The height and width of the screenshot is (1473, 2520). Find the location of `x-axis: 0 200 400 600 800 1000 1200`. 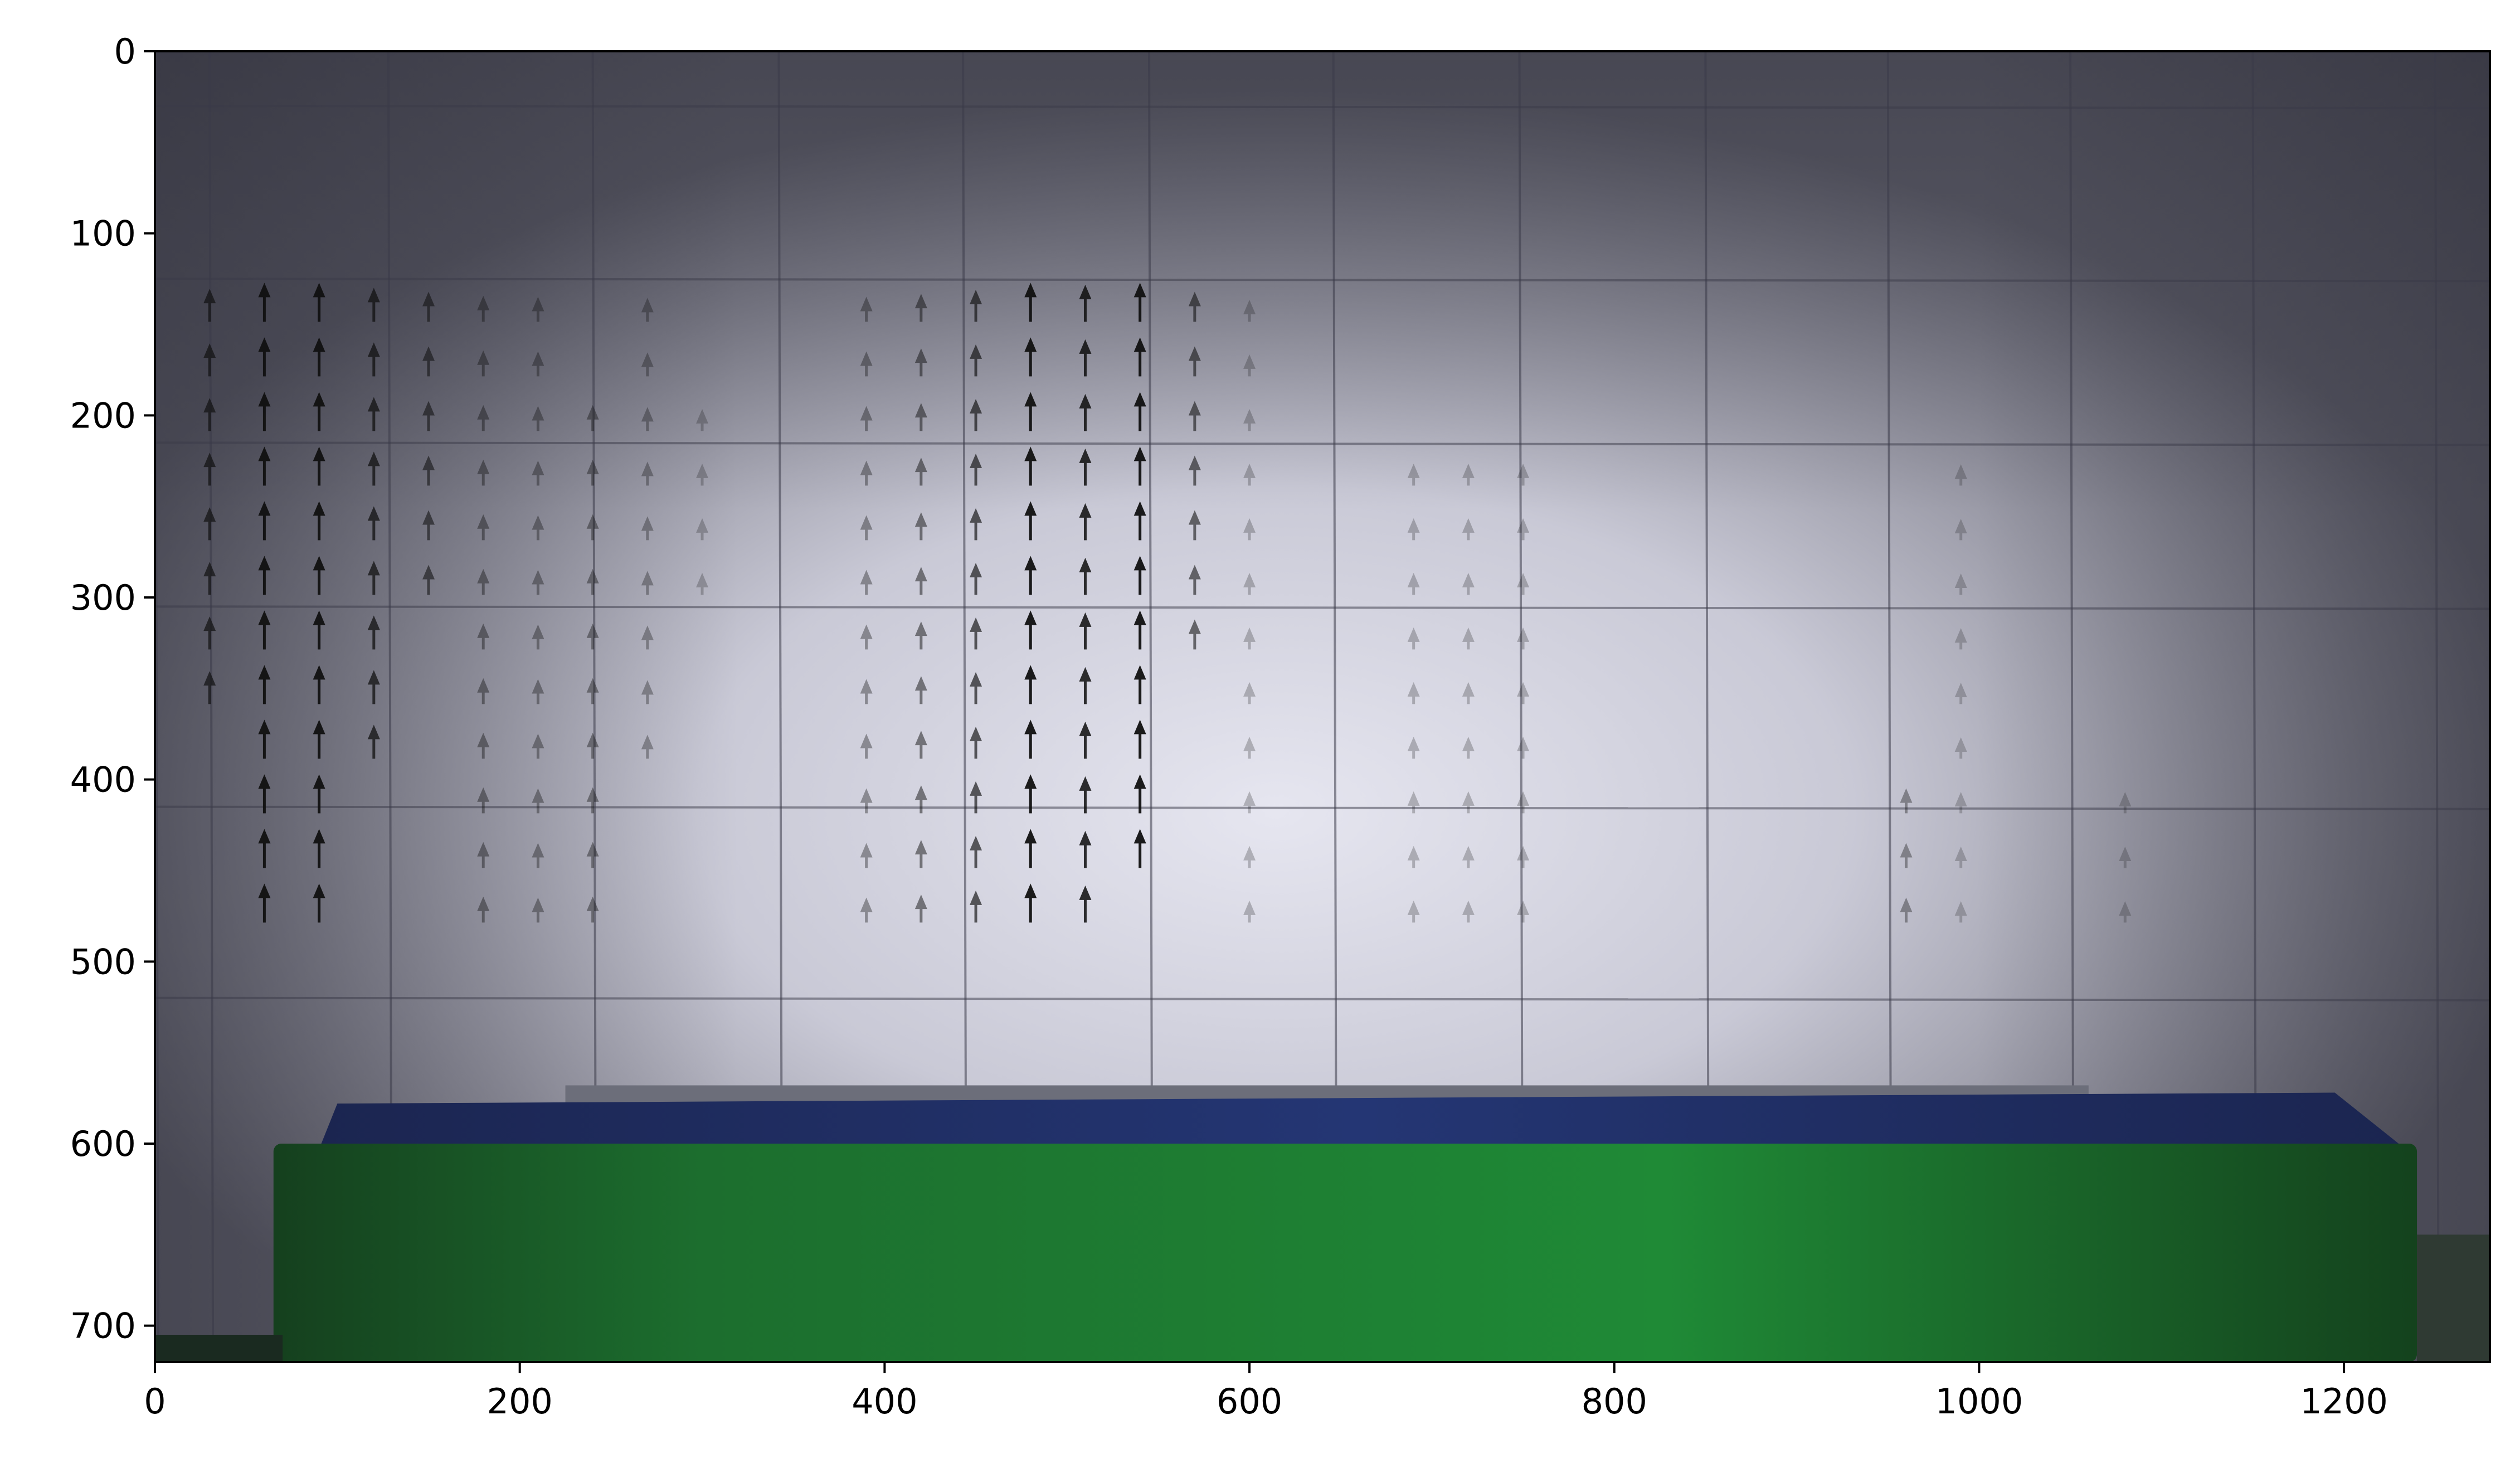

x-axis: 0 200 400 600 800 1000 1200 is located at coordinates (1266, 1392).